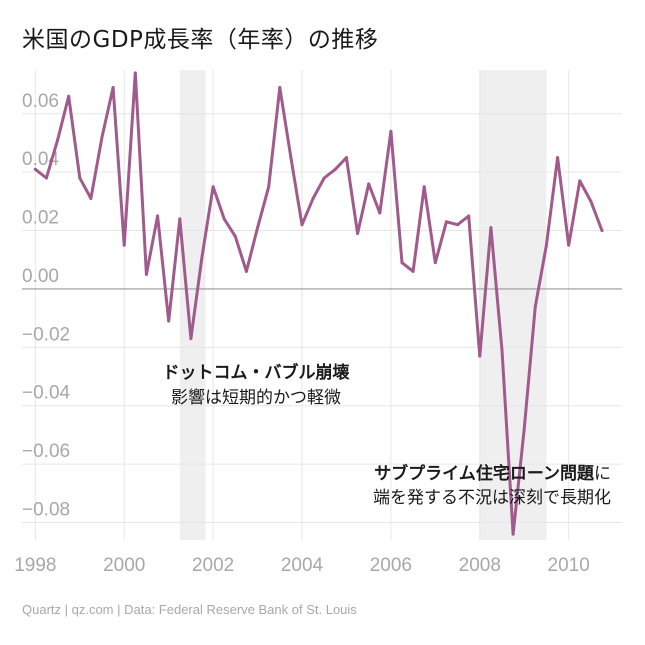 The height and width of the screenshot is (645, 645). What do you see at coordinates (40, 101) in the screenshot?
I see `y-tick-label-0: 0.06` at bounding box center [40, 101].